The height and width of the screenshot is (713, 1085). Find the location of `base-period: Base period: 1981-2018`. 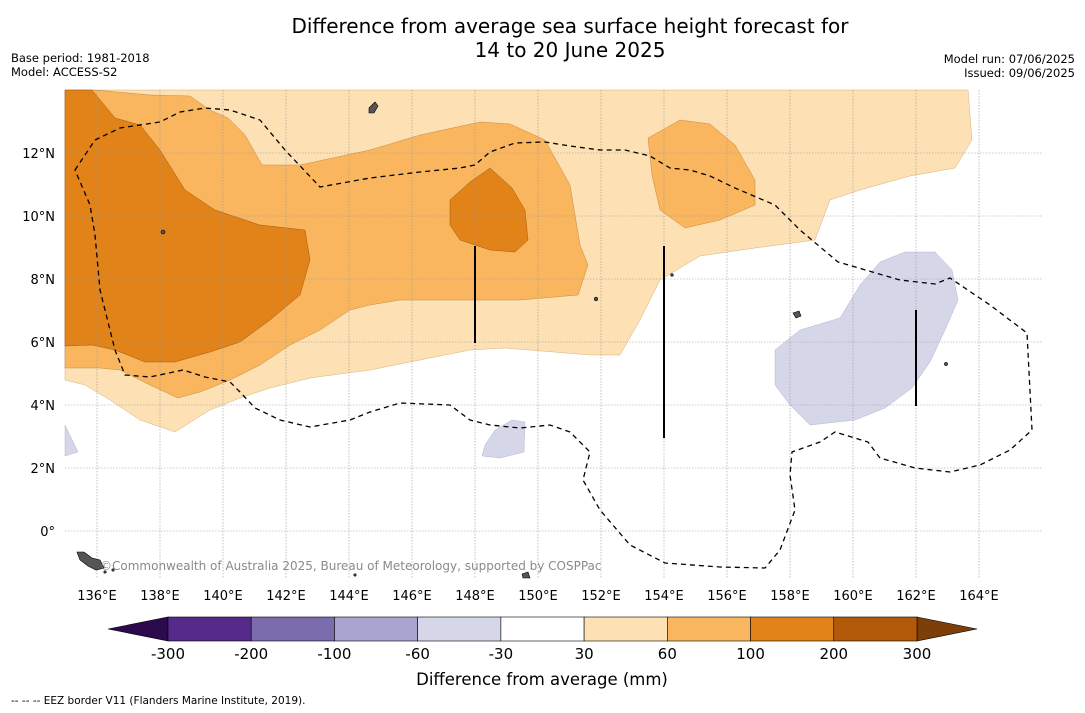

base-period: Base period: 1981-2018 is located at coordinates (80, 58).